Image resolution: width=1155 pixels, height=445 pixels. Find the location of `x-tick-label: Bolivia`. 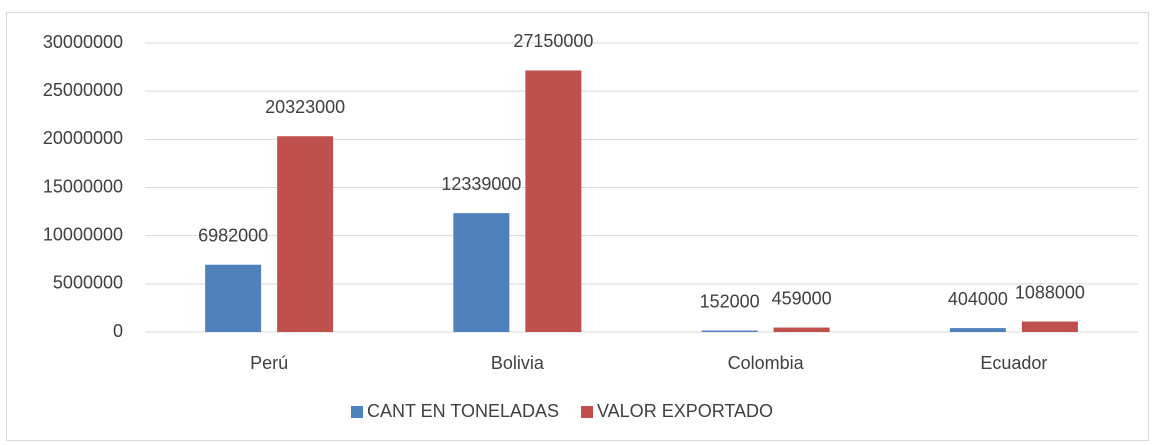

x-tick-label: Bolivia is located at coordinates (518, 363).